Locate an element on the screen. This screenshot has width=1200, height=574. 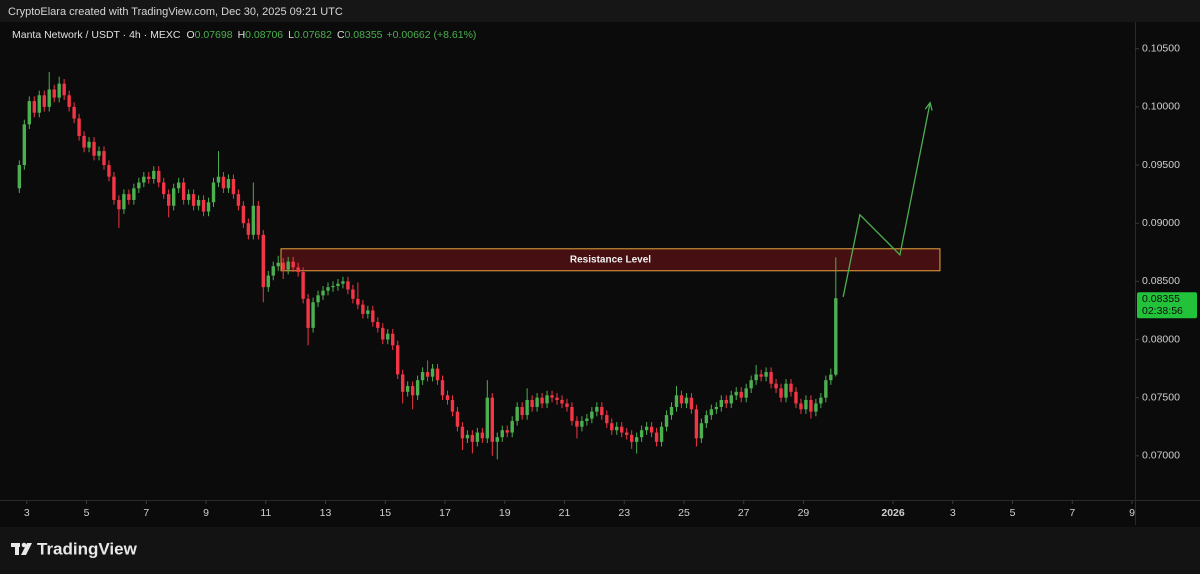
y-tick-label: 0.10000 is located at coordinates (1161, 107).